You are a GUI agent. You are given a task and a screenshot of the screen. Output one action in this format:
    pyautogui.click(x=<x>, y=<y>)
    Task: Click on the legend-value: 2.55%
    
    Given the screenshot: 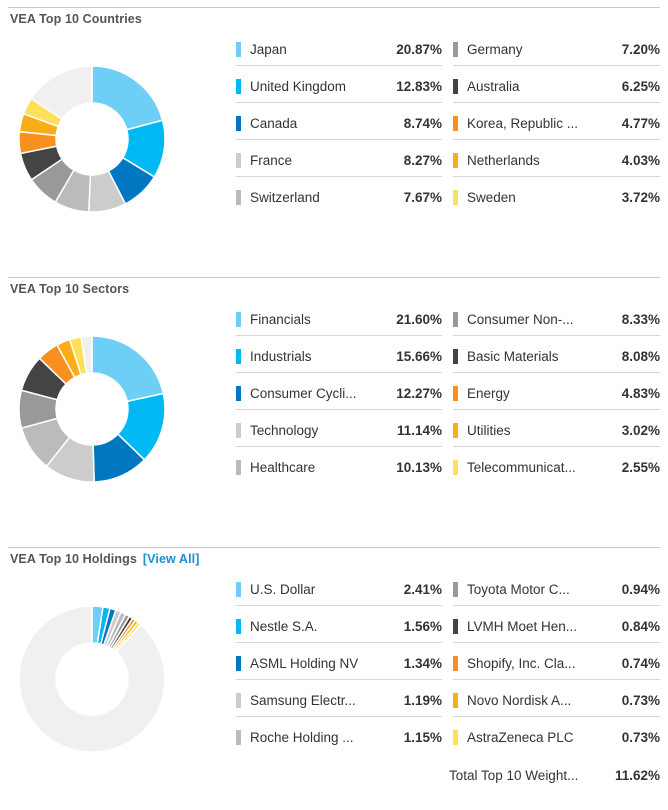 What is the action you would take?
    pyautogui.click(x=640, y=467)
    